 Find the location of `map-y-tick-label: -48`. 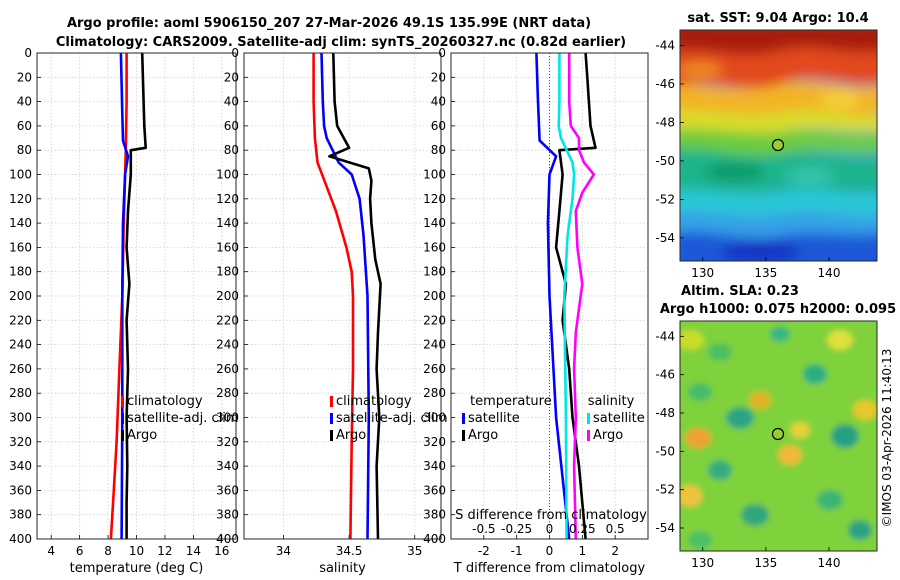

map-y-tick-label: -48 is located at coordinates (665, 122).